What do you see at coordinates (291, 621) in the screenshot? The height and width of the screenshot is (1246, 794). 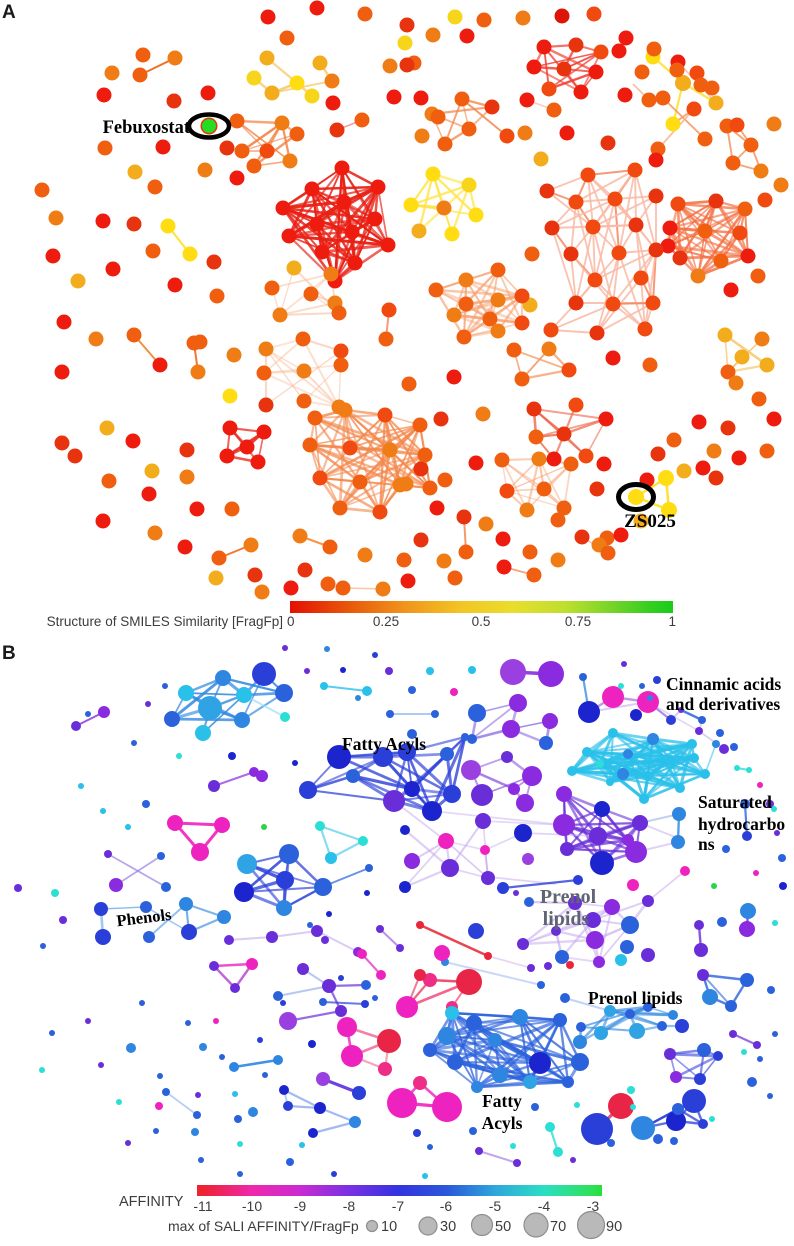 I see `svg-text: 0` at bounding box center [291, 621].